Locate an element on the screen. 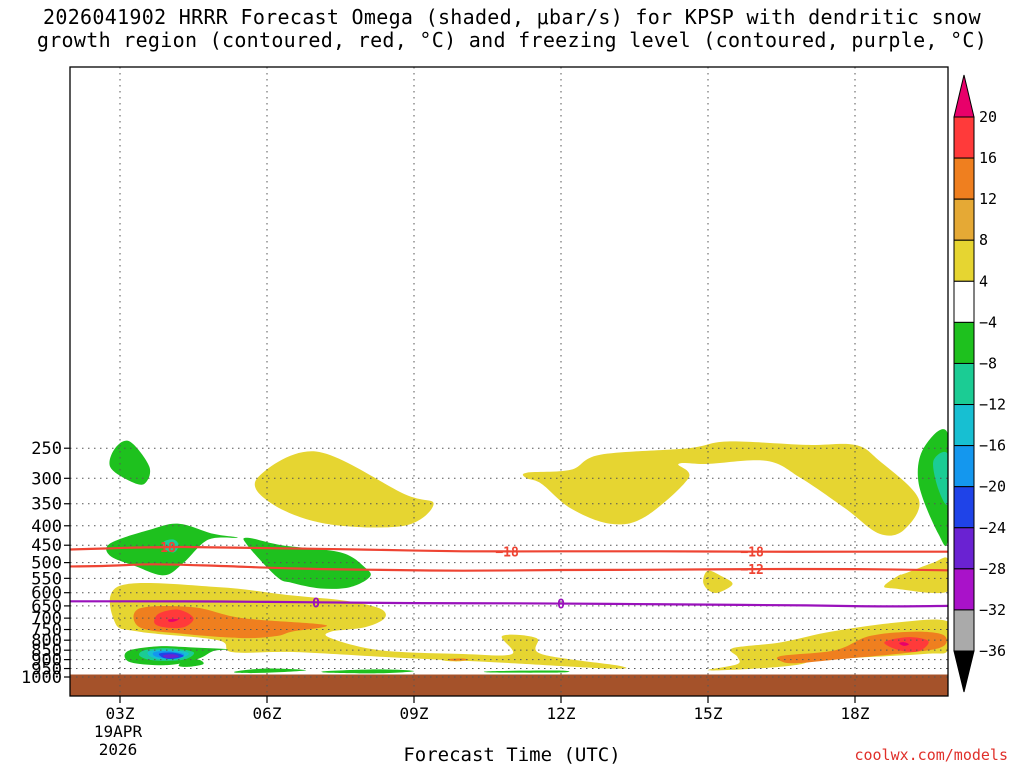 The height and width of the screenshot is (768, 1024). x-tick-label-06Z: 06Z is located at coordinates (267, 713).